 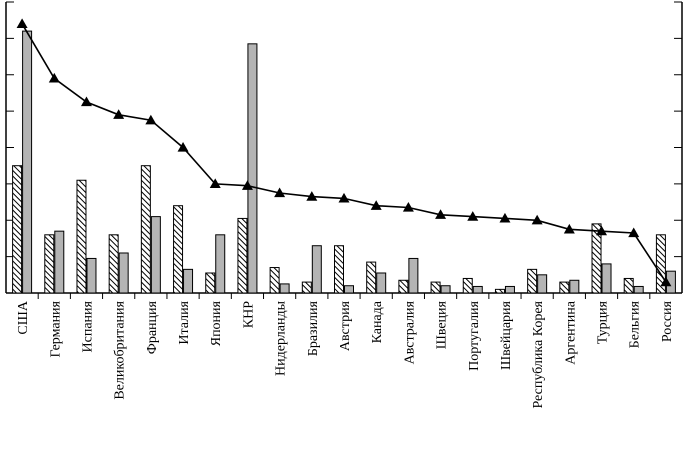 I want to click on category-label: США, so click(x=23, y=317).